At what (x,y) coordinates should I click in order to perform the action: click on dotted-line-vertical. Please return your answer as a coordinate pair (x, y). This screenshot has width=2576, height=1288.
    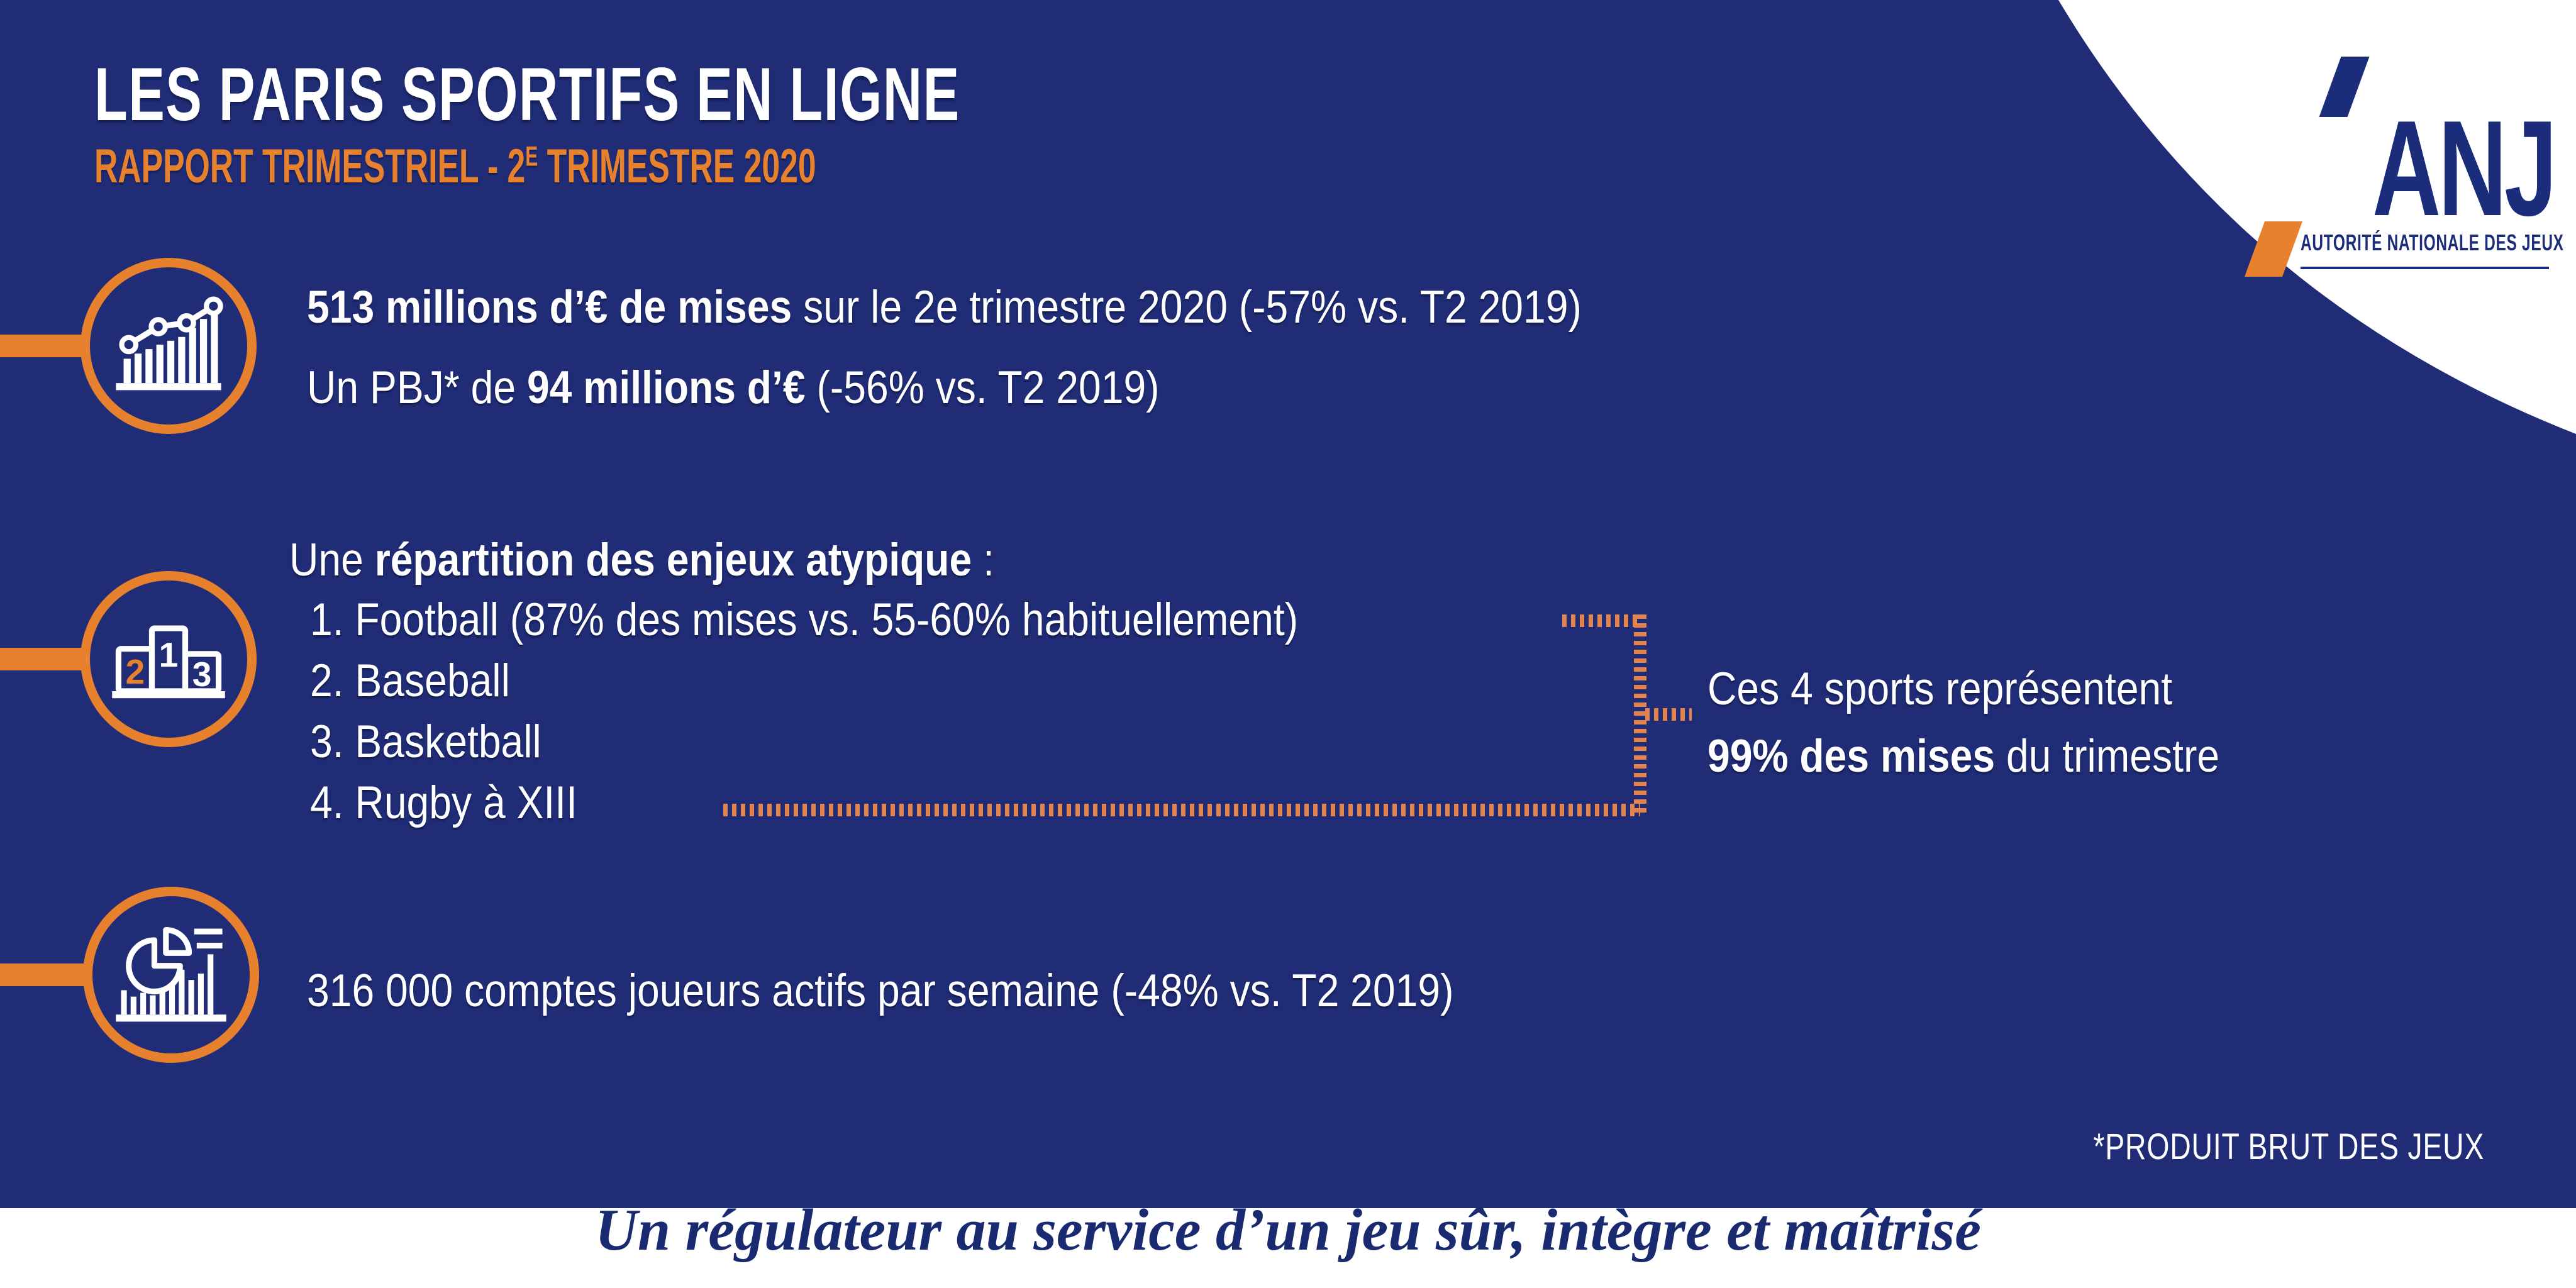
    Looking at the image, I should click on (1640, 715).